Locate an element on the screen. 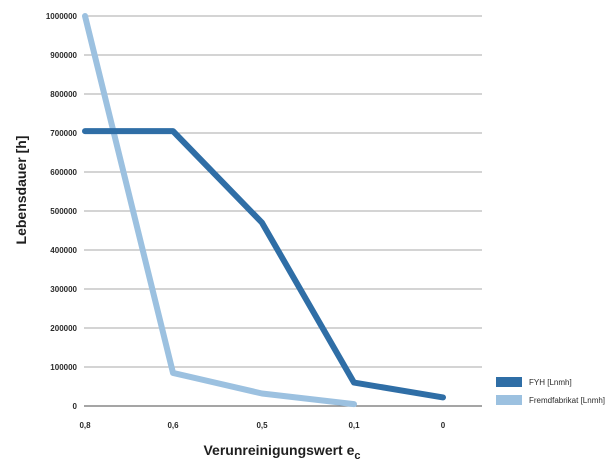  x-tick-labels: 0,8 0,6 0,5 0,1 0 is located at coordinates (262, 425).